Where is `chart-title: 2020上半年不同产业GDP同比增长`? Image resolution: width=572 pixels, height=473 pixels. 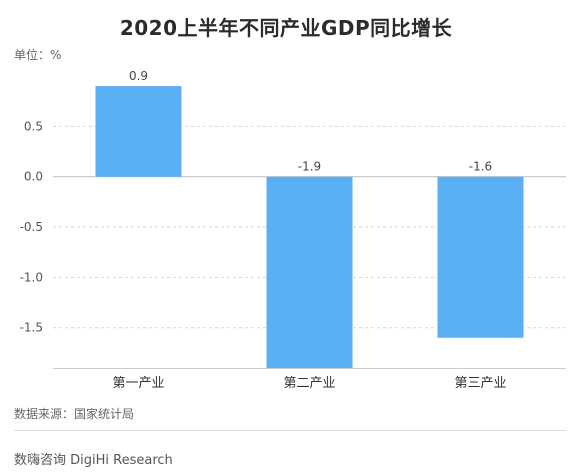
chart-title: 2020上半年不同产业GDP同比增长 is located at coordinates (286, 28).